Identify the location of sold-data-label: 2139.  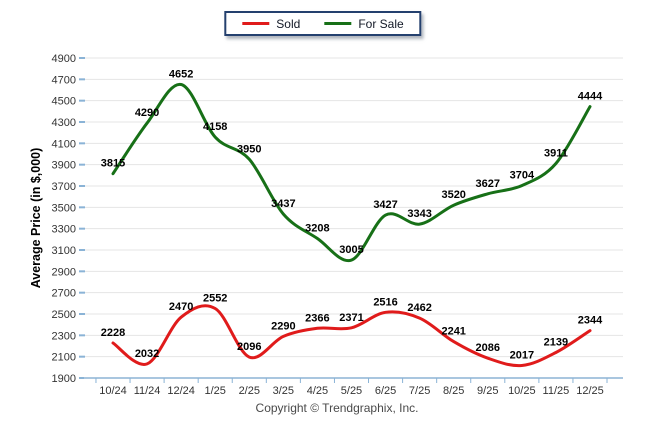
(556, 343).